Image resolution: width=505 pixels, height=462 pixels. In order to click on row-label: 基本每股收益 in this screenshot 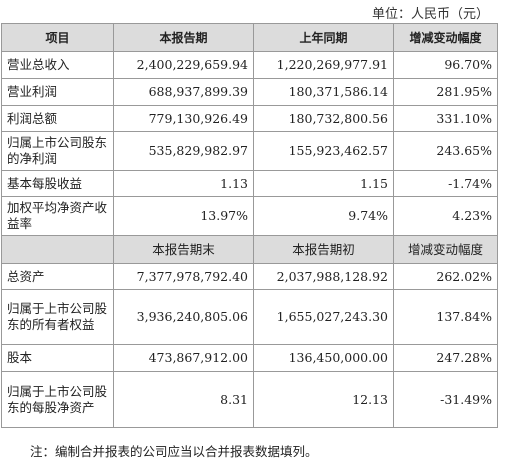, I will do `click(57, 183)`.